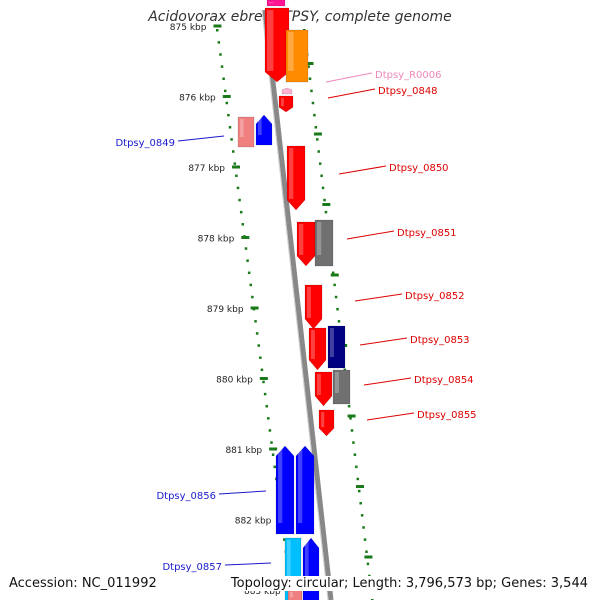 This screenshot has height=600, width=600. I want to click on gene-0849-pink, so click(246, 132).